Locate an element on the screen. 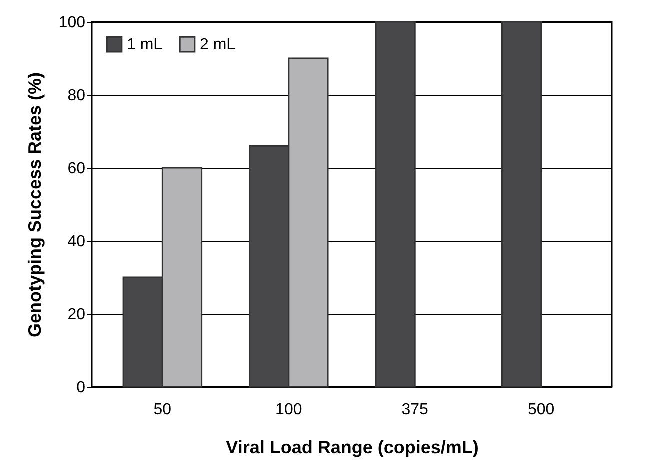 This screenshot has height=465, width=650. legend-label: 1 mL is located at coordinates (145, 45).